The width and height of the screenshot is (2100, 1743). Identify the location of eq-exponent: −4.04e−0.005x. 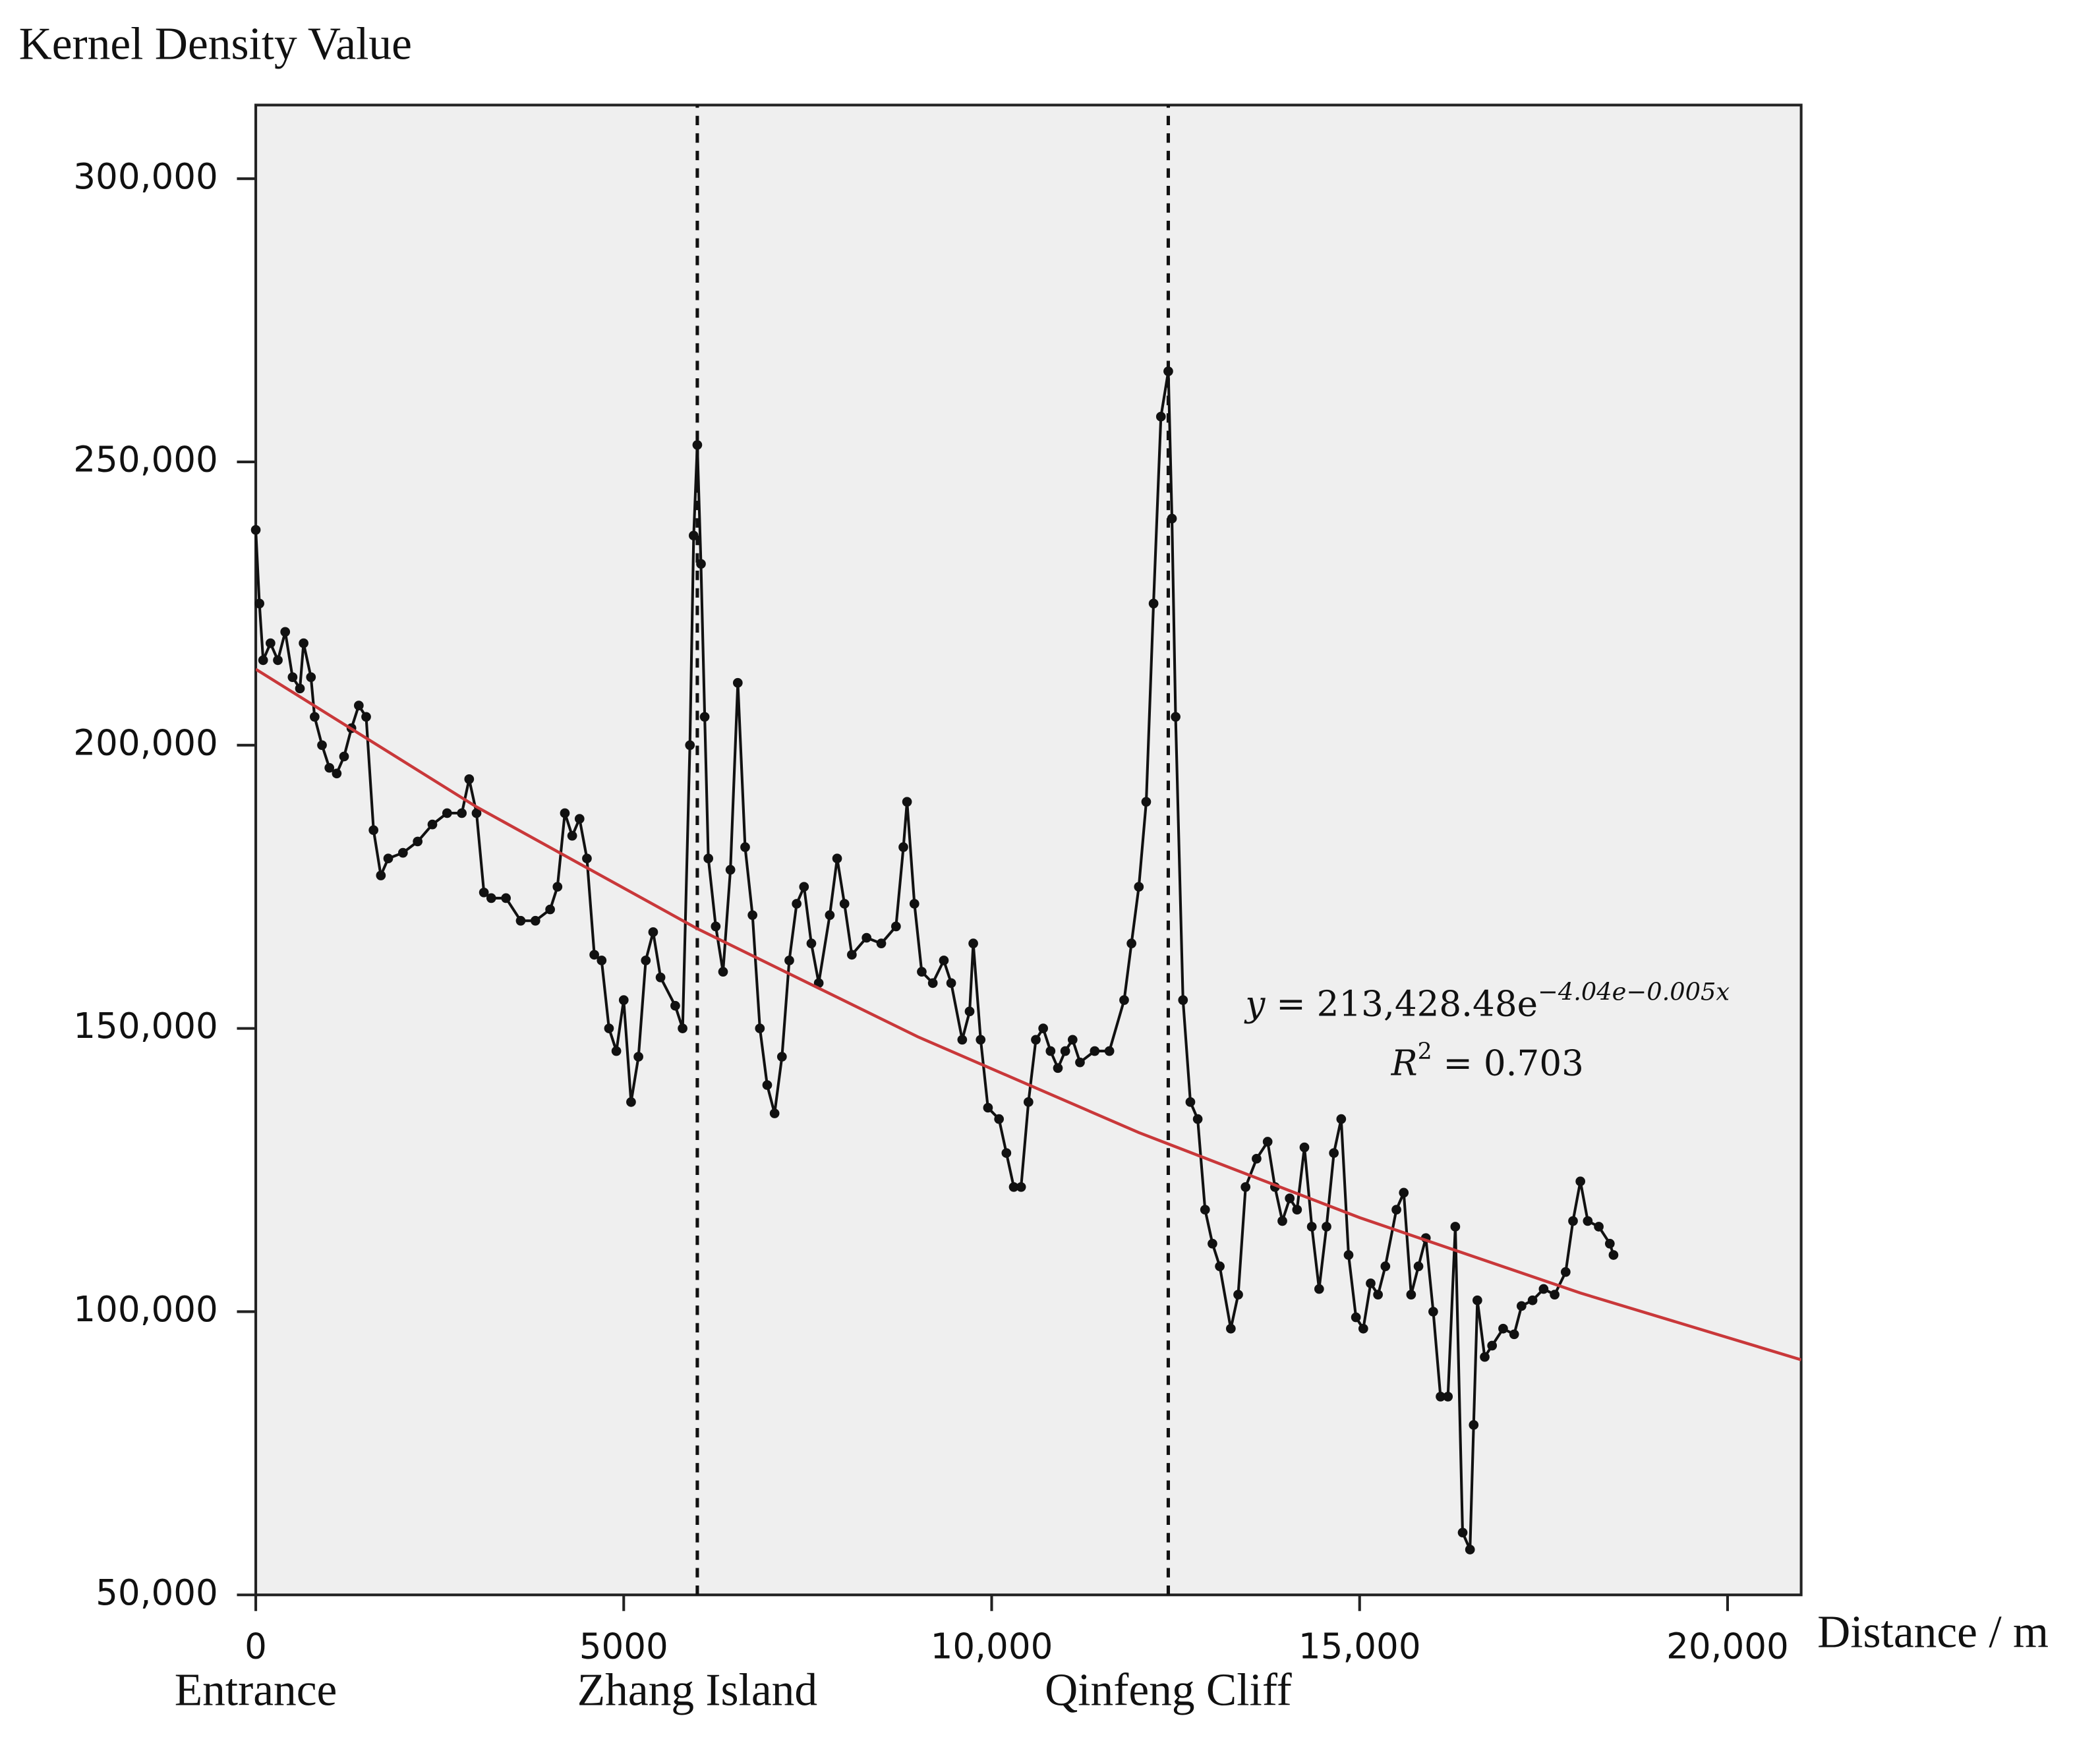
(1634, 992).